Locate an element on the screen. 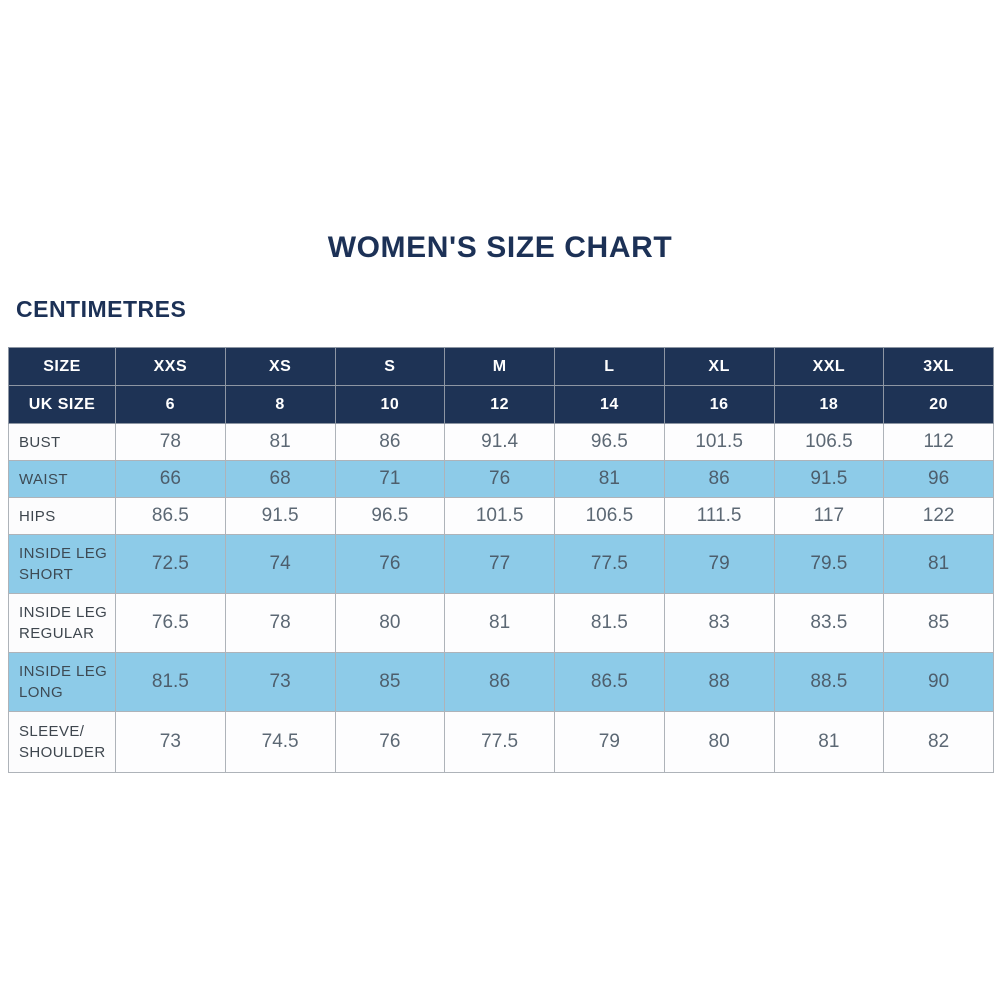 The height and width of the screenshot is (1000, 1000). measurement-value-cell: 88.5 is located at coordinates (829, 682).